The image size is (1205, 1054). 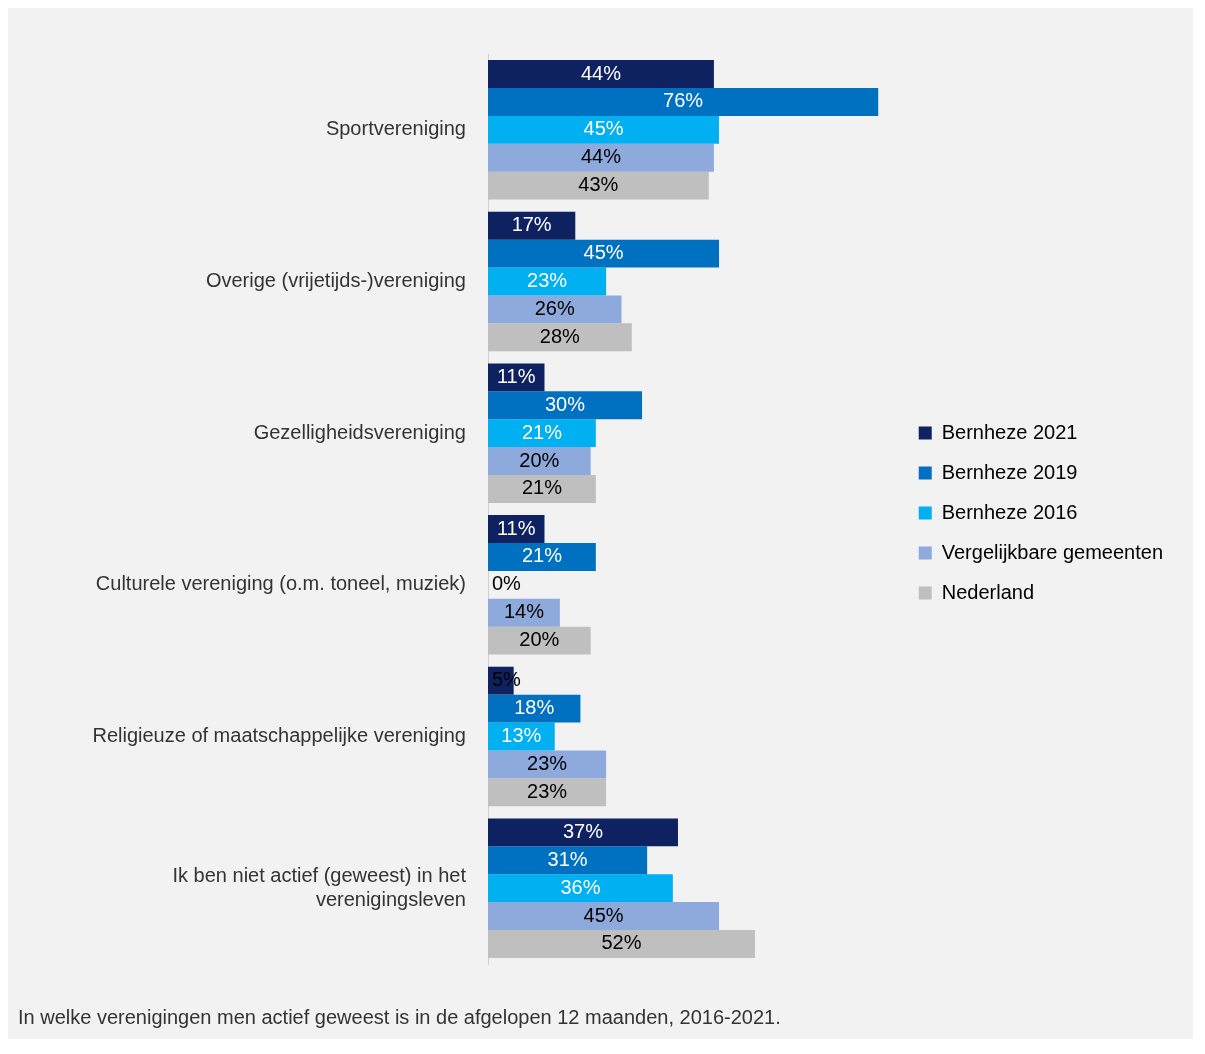 I want to click on y-tick-label: Overige (vrijetijds-)vereniging, so click(x=335, y=280).